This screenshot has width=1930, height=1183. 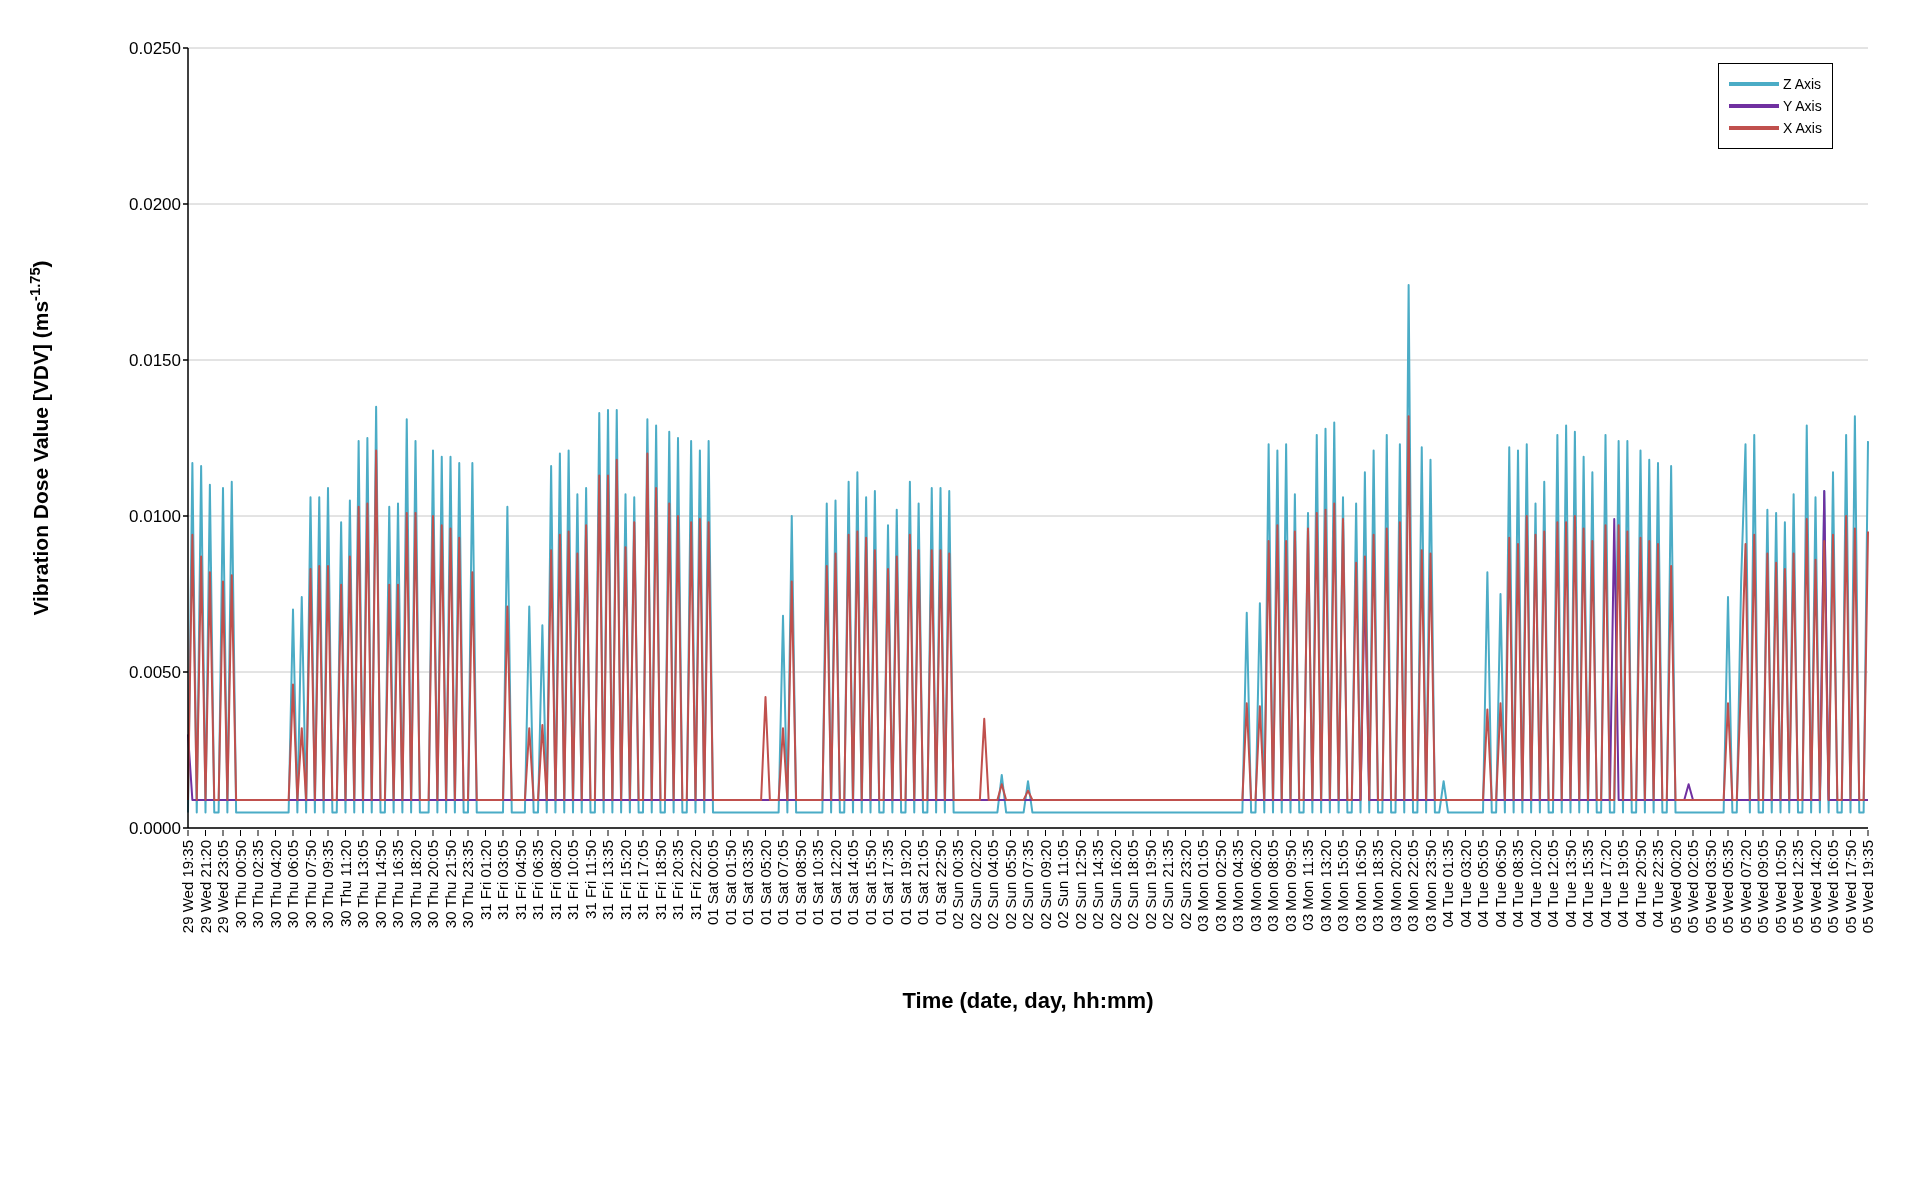 I want to click on x-tick-label: 05 Wed 03:50, so click(x=1710, y=887).